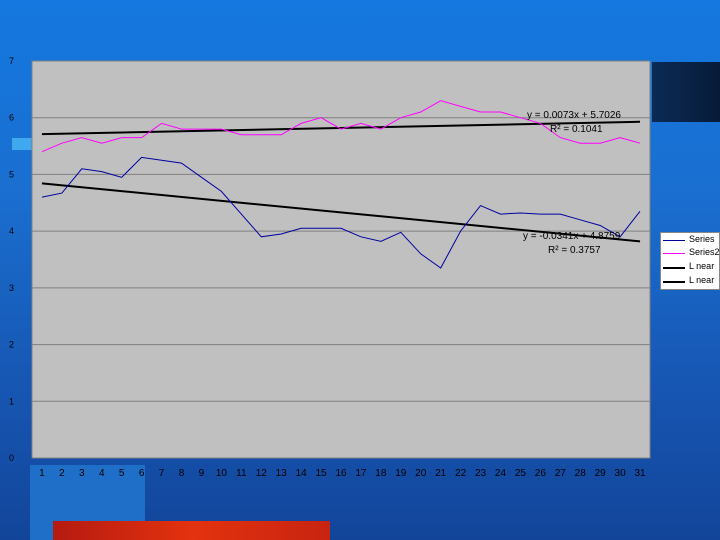 The image size is (720, 540). Describe the element at coordinates (11, 231) in the screenshot. I see `y-tick-label: 4` at that location.